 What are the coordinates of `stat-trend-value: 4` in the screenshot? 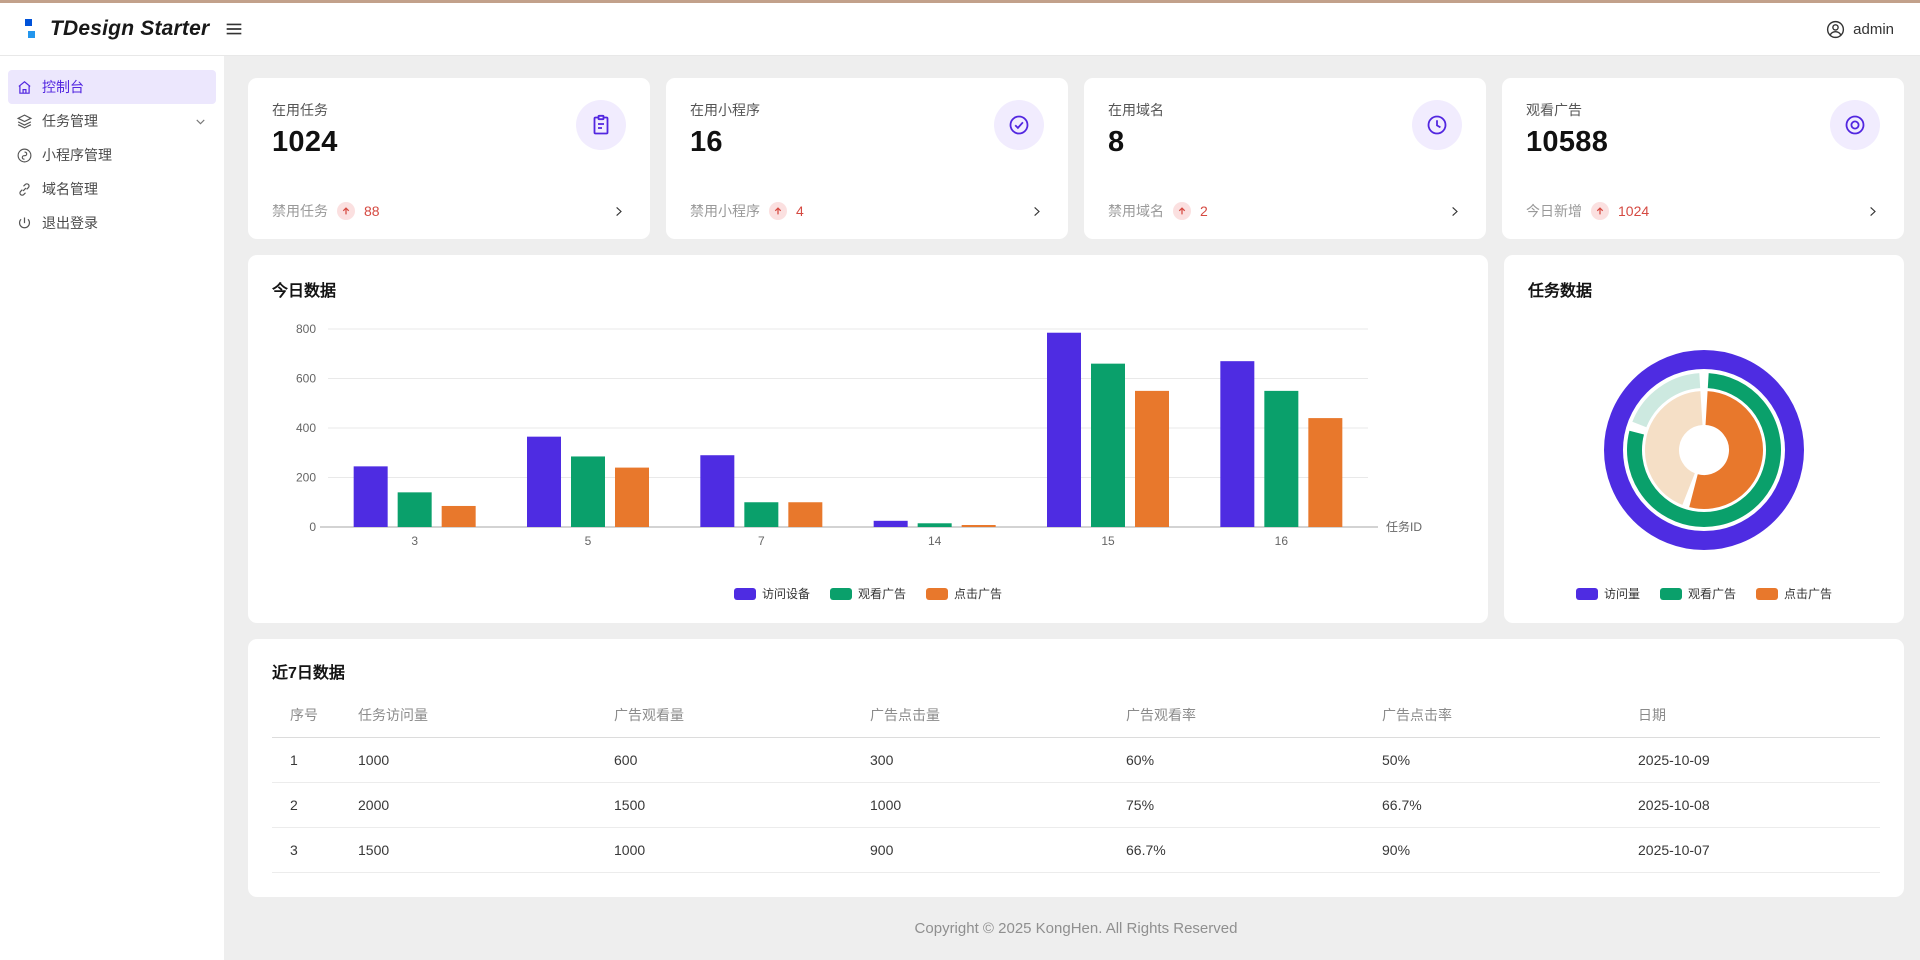 It's located at (800, 211).